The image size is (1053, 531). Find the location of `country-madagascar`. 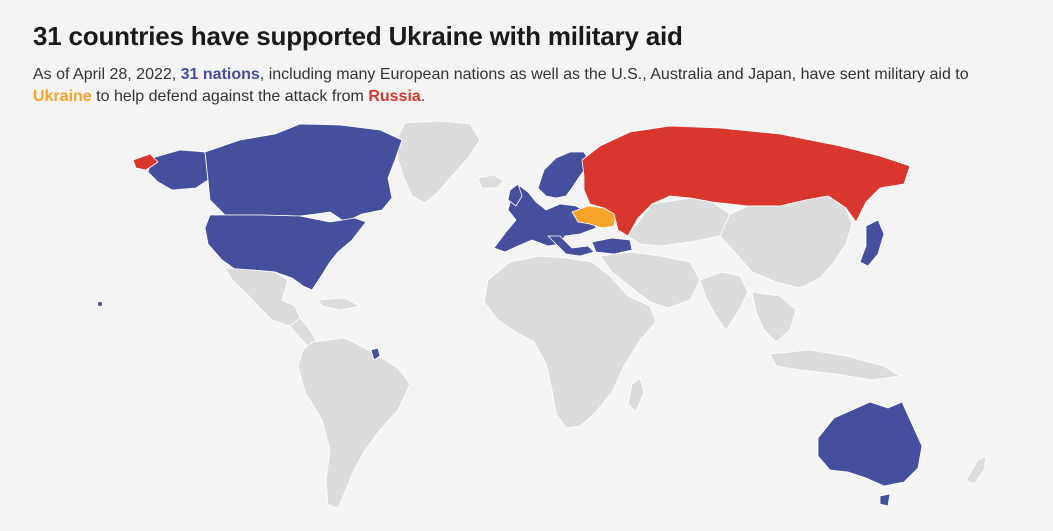

country-madagascar is located at coordinates (636, 395).